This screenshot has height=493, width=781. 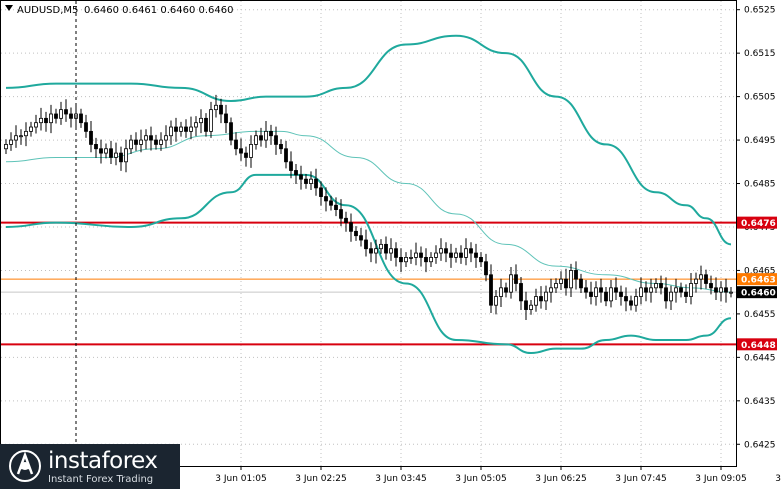 What do you see at coordinates (101, 479) in the screenshot?
I see `brand-tagline: Instant Forex Trading` at bounding box center [101, 479].